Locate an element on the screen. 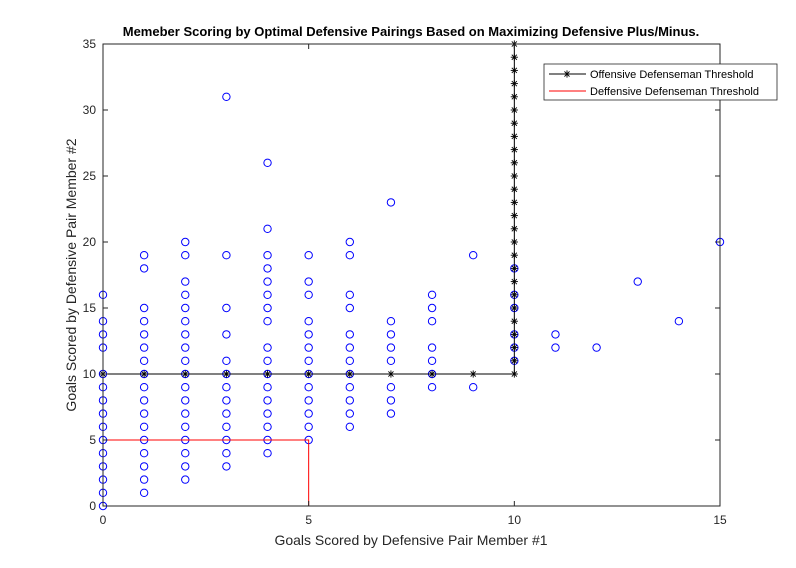 This screenshot has width=796, height=568. x-tick-label: 5 is located at coordinates (308, 520).